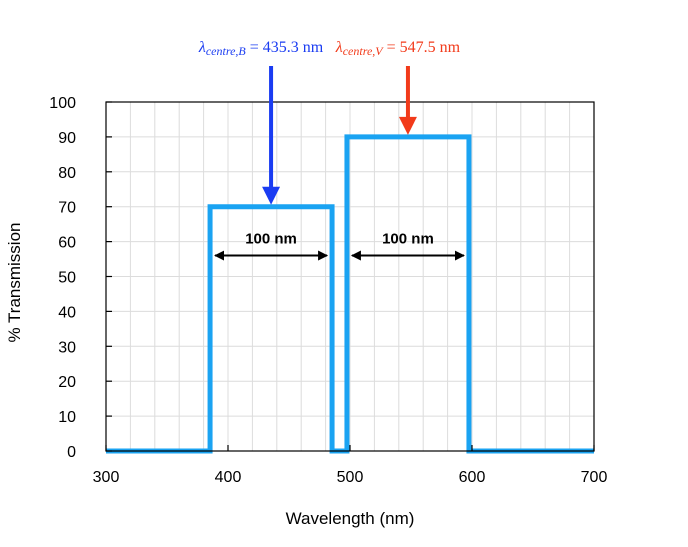 This screenshot has height=547, width=688. I want to click on b-width-annotation: 100 nm, so click(271, 246).